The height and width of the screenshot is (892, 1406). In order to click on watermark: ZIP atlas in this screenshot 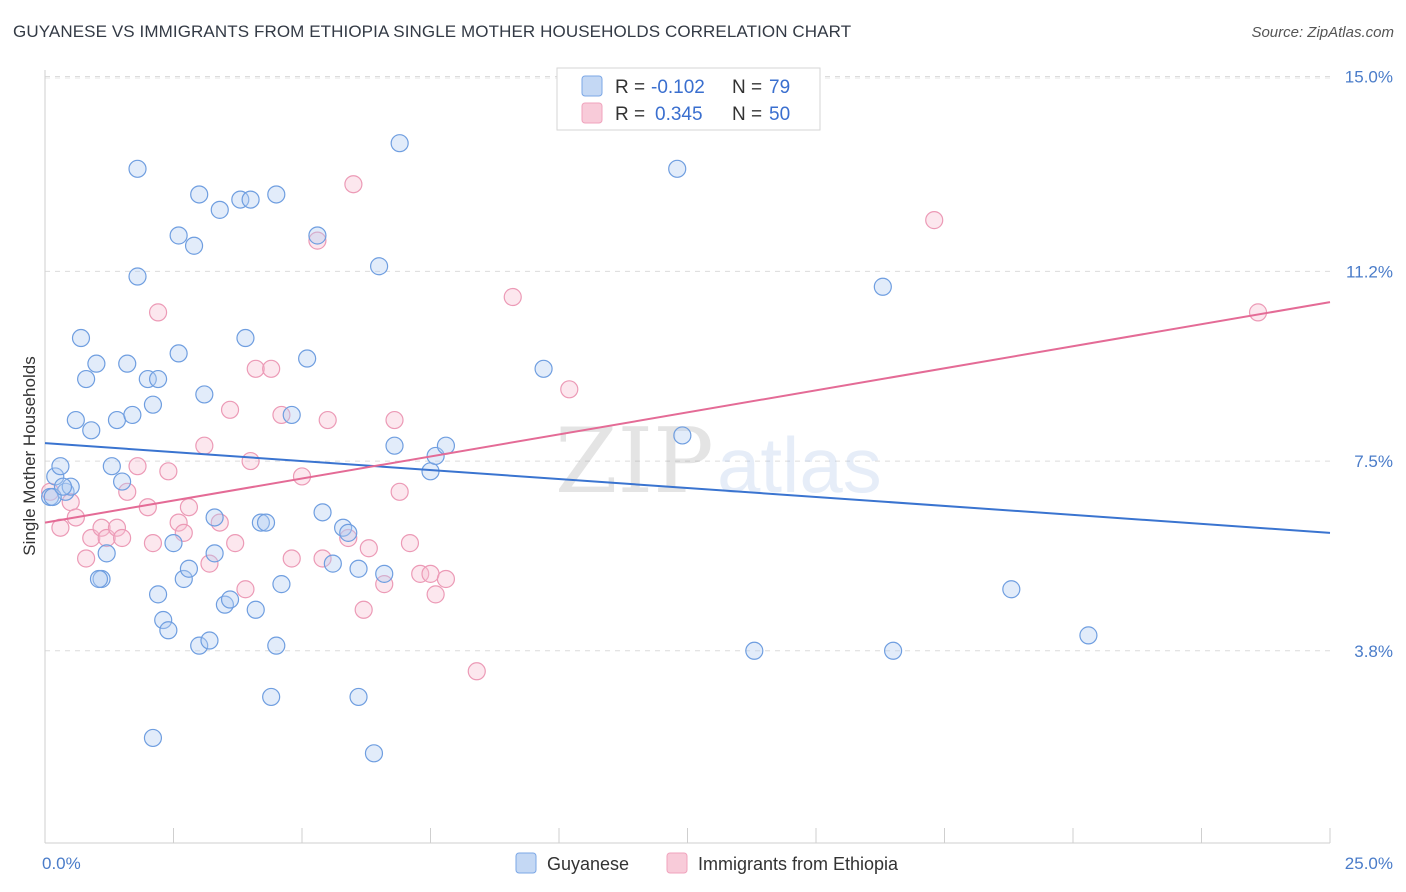, I will do `click(718, 461)`.